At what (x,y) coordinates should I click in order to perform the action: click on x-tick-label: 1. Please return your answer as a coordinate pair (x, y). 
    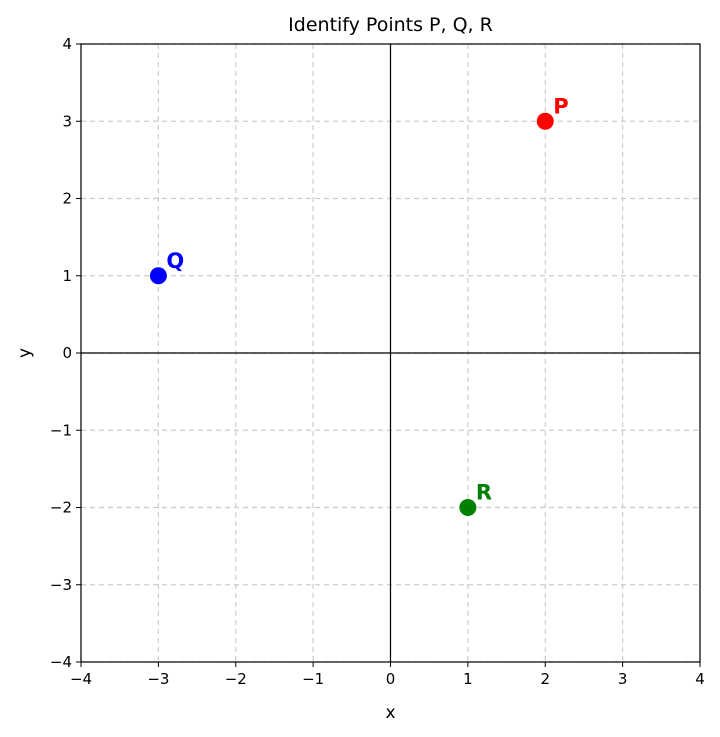
    Looking at the image, I should click on (468, 679).